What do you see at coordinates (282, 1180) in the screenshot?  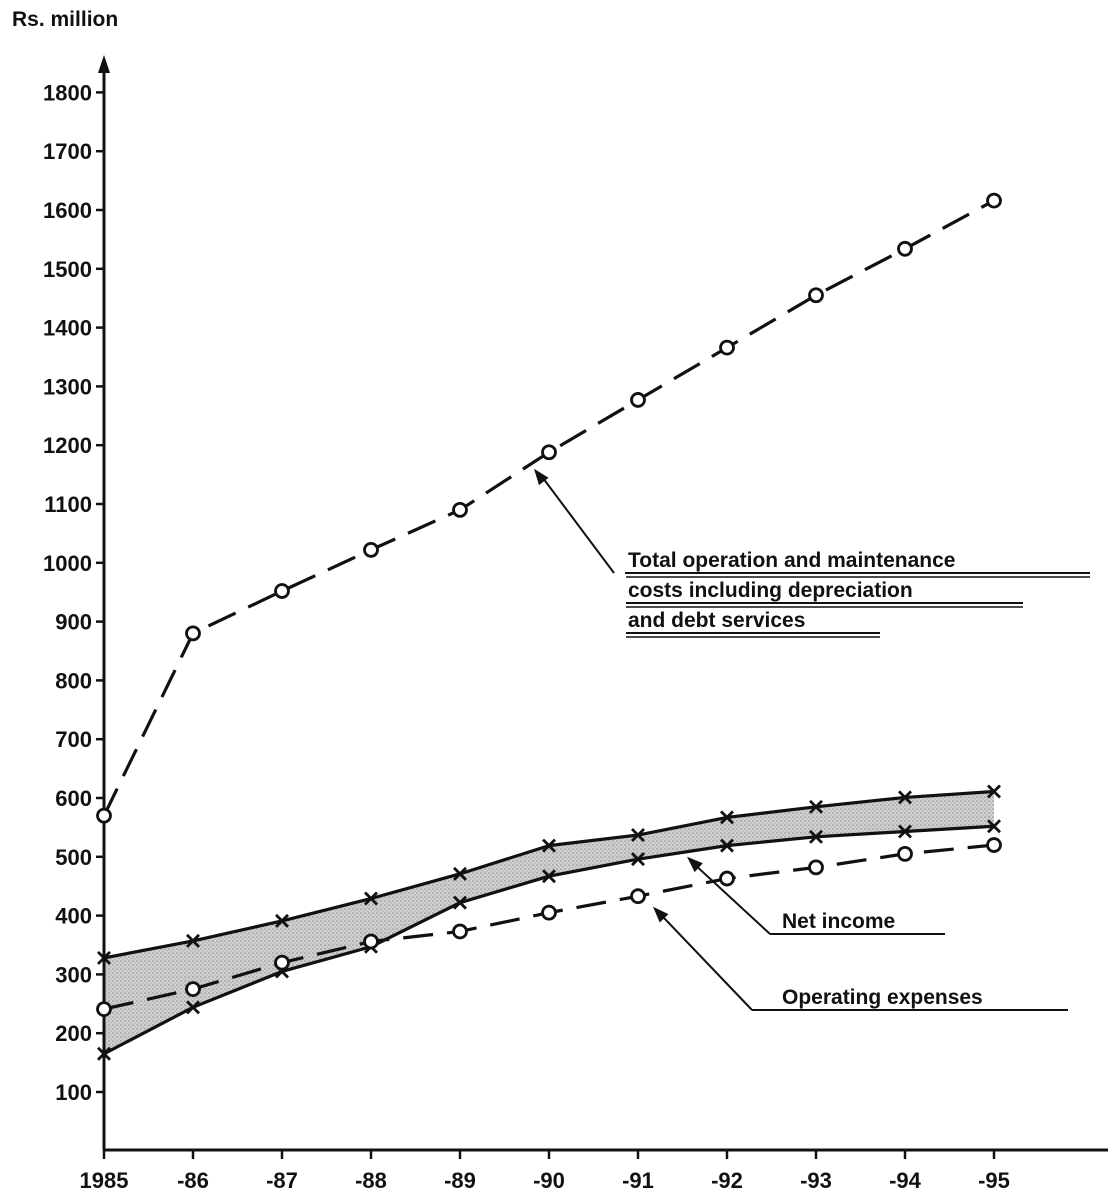 I see `x-tick-label: -87` at bounding box center [282, 1180].